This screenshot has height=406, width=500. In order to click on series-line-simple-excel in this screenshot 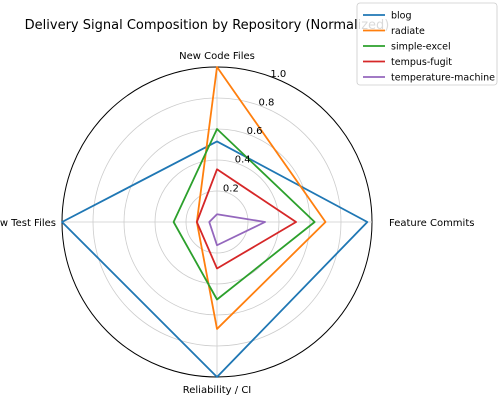, I will do `click(244, 214)`.